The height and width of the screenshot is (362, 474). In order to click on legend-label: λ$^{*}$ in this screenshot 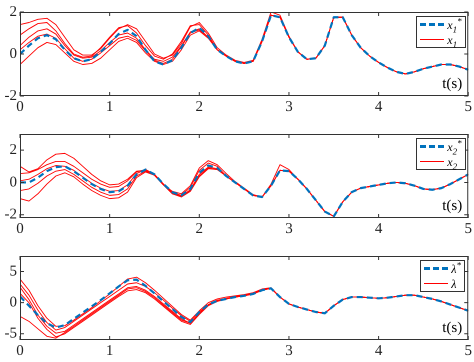, I will do `click(456, 268)`.